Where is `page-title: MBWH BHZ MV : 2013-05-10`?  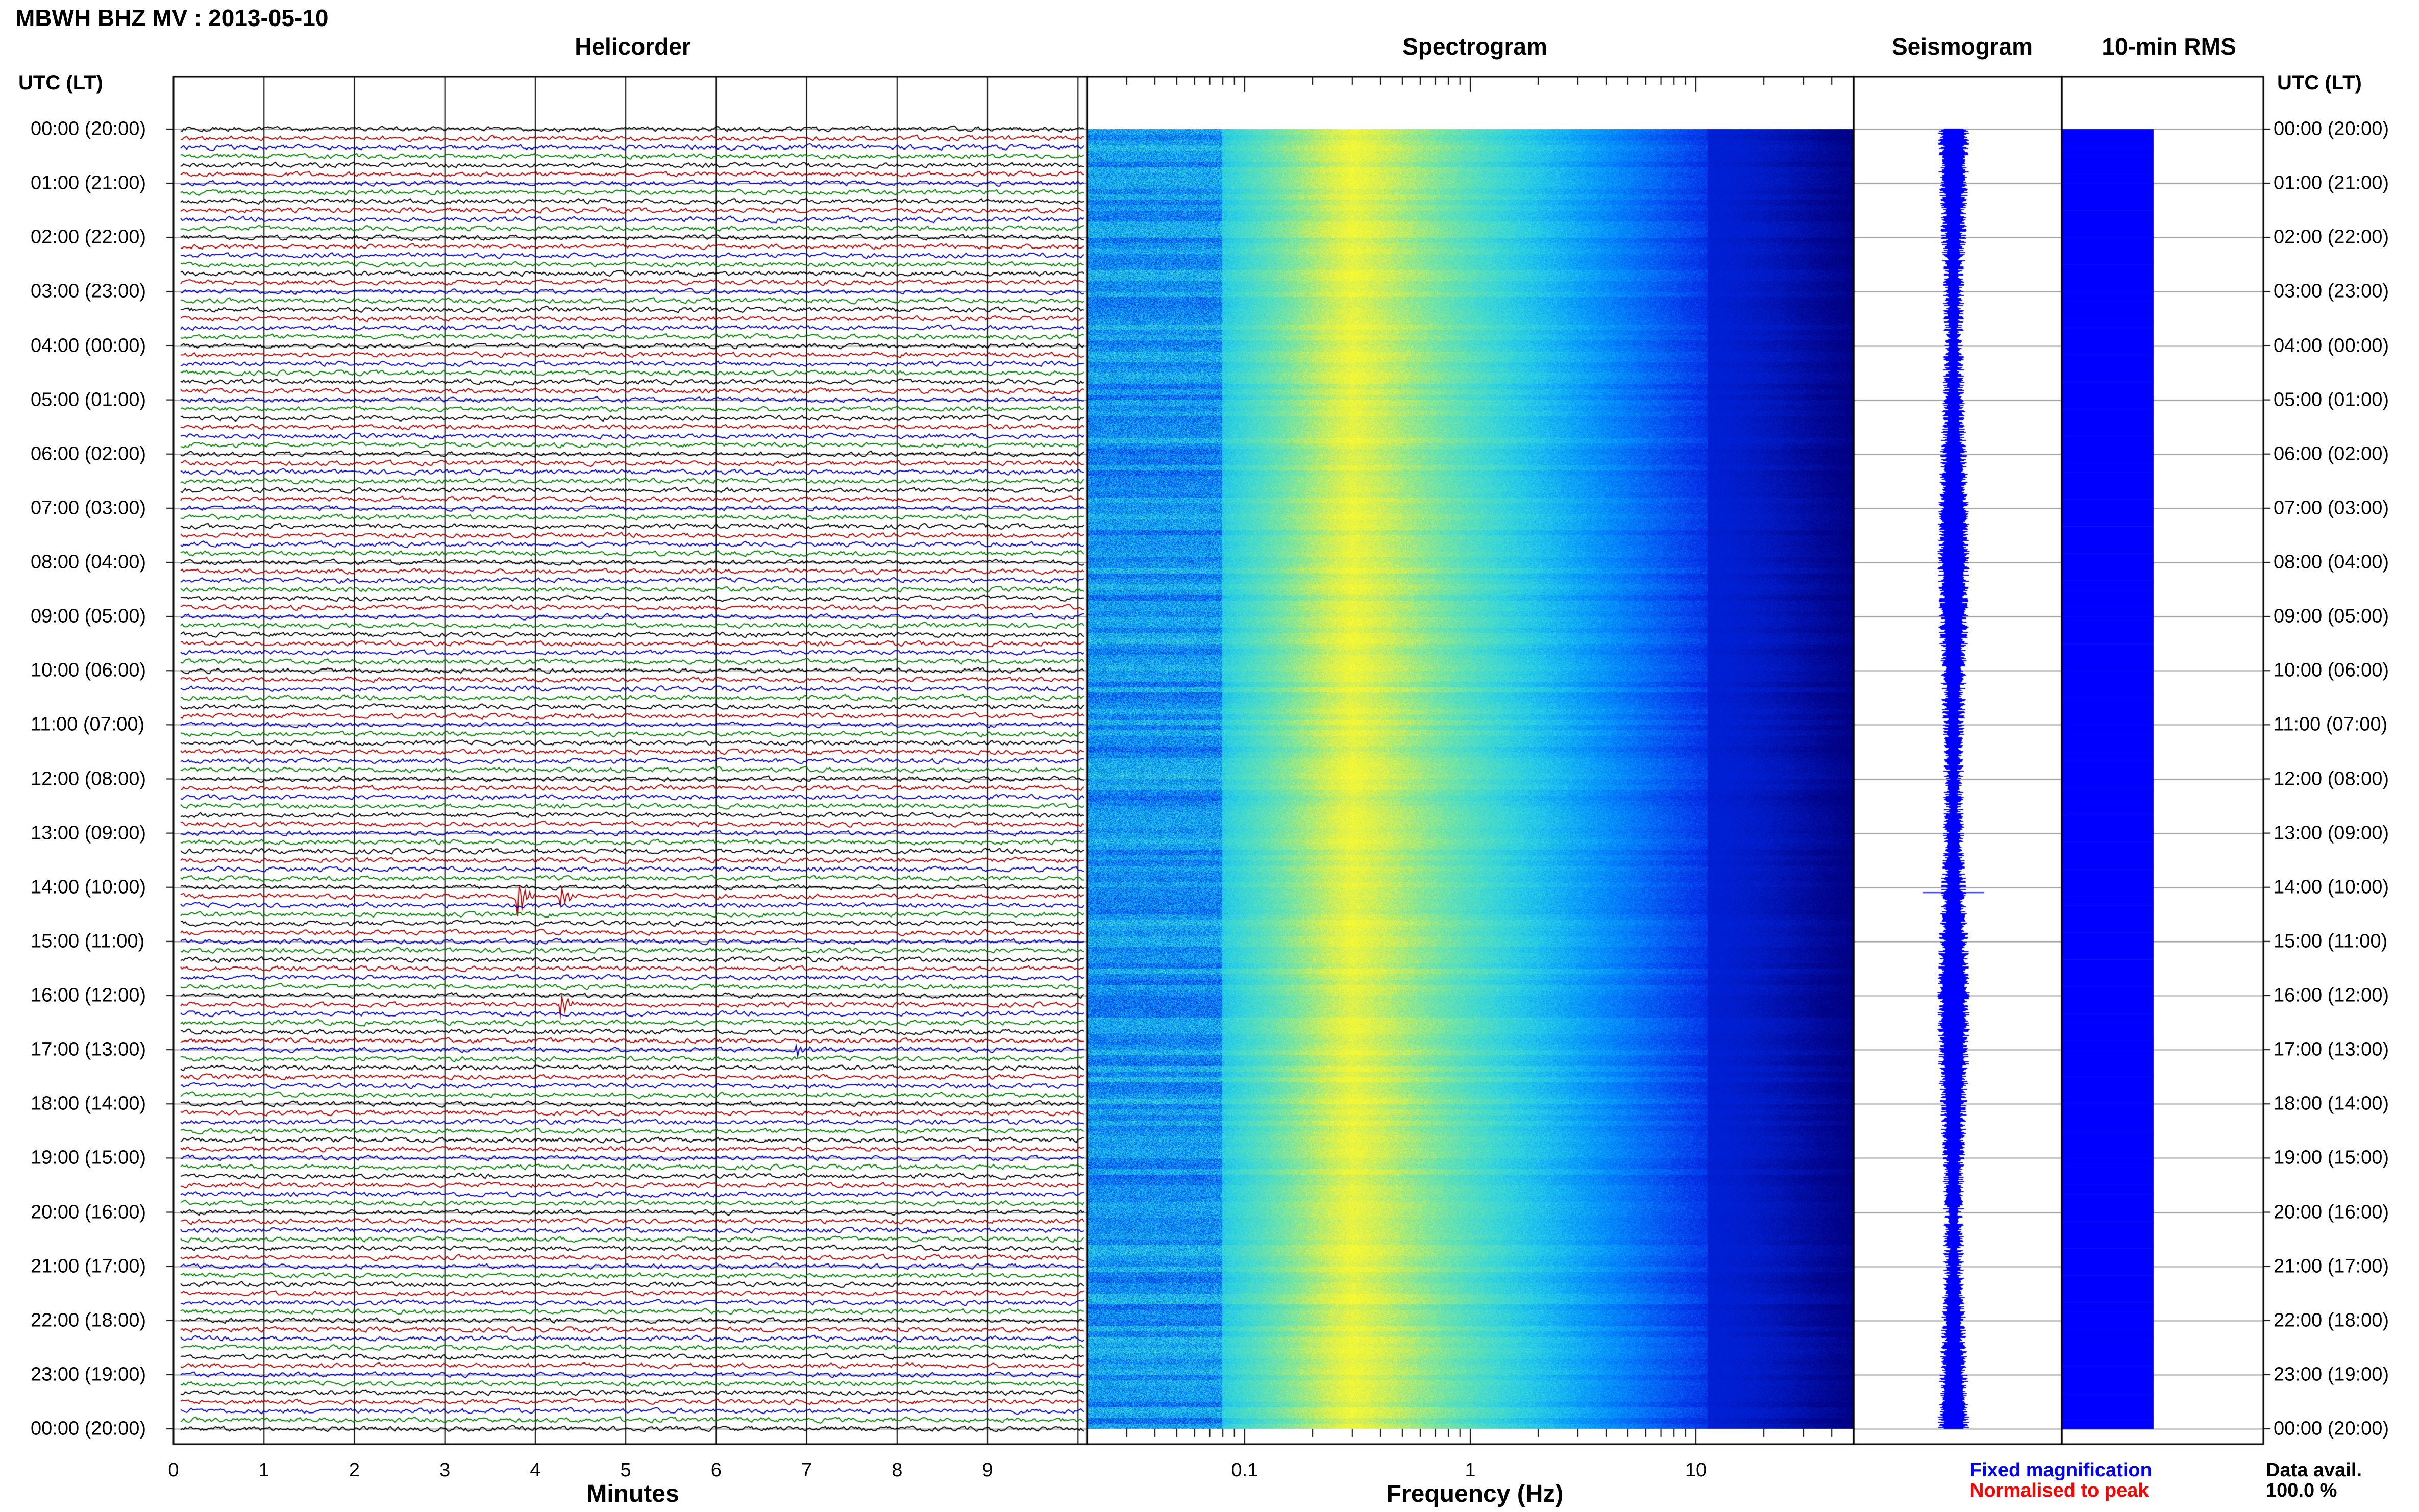
page-title: MBWH BHZ MV : 2013-05-10 is located at coordinates (172, 18).